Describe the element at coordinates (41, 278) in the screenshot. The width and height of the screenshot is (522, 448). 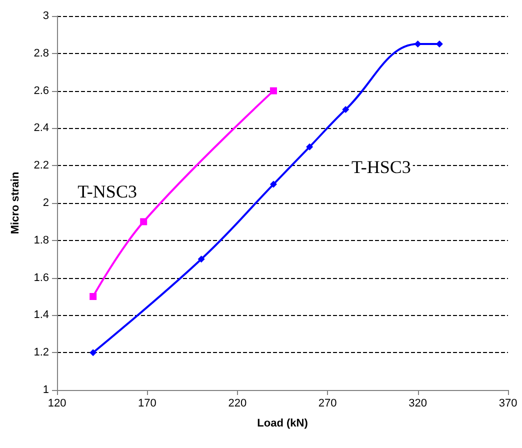
I see `y-tick-label: 1.6` at that location.